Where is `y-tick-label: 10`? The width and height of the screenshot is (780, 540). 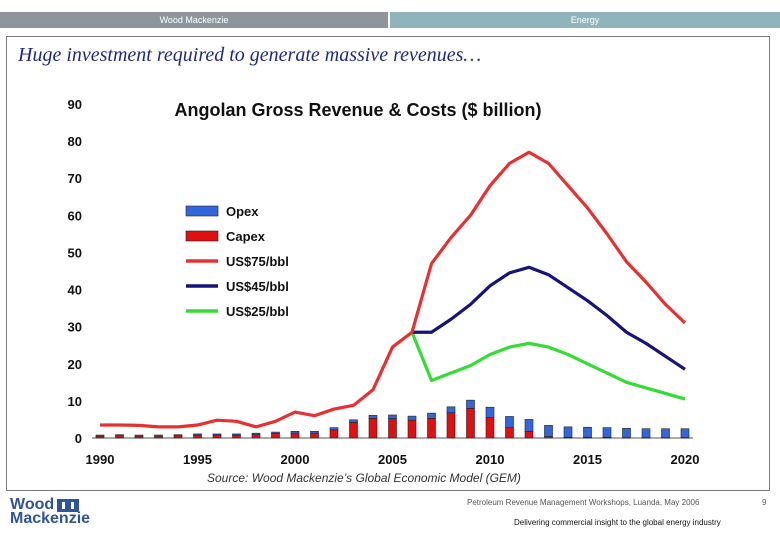 y-tick-label: 10 is located at coordinates (75, 401).